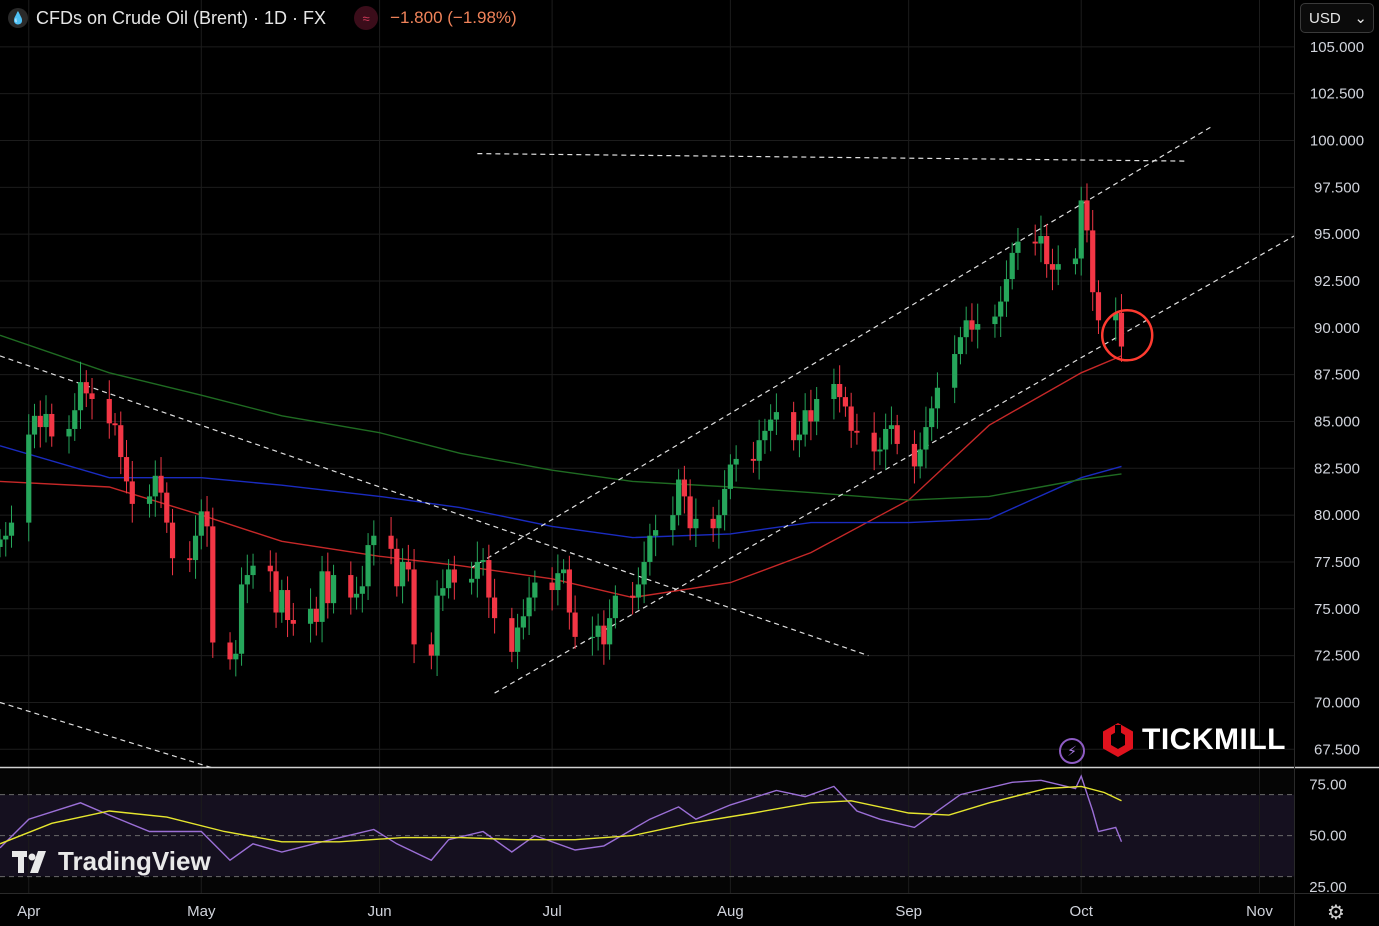  I want to click on market-status-icon: ≈, so click(366, 18).